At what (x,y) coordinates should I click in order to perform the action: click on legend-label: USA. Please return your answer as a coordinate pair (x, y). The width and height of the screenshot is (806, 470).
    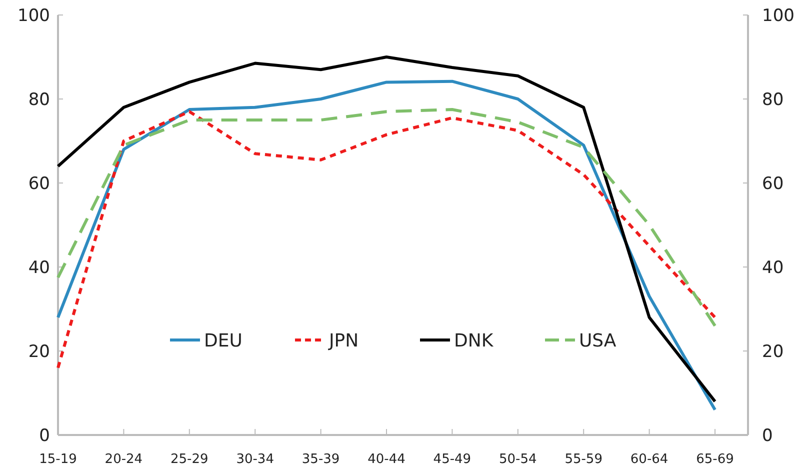
    Looking at the image, I should click on (598, 341).